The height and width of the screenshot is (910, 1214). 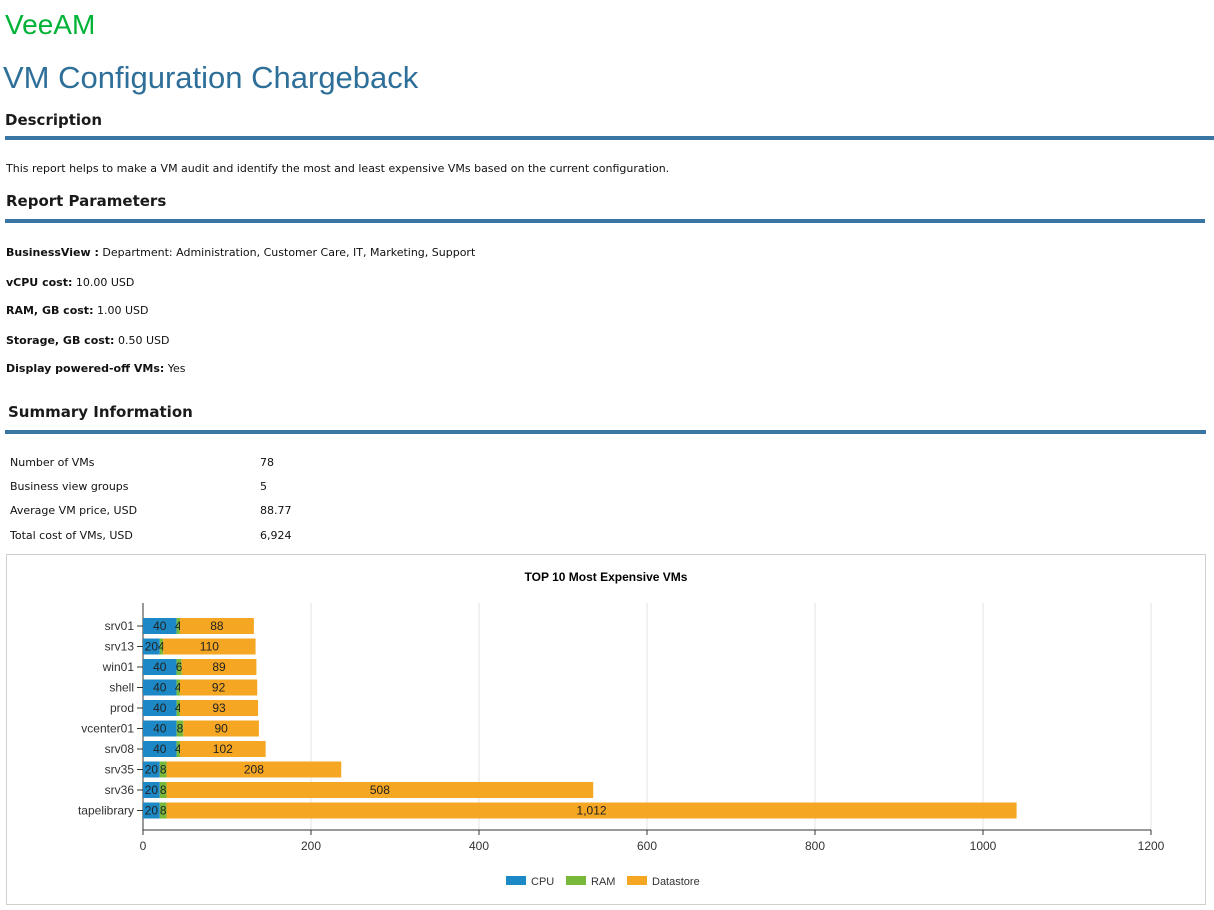 What do you see at coordinates (122, 708) in the screenshot?
I see `category-label: prod` at bounding box center [122, 708].